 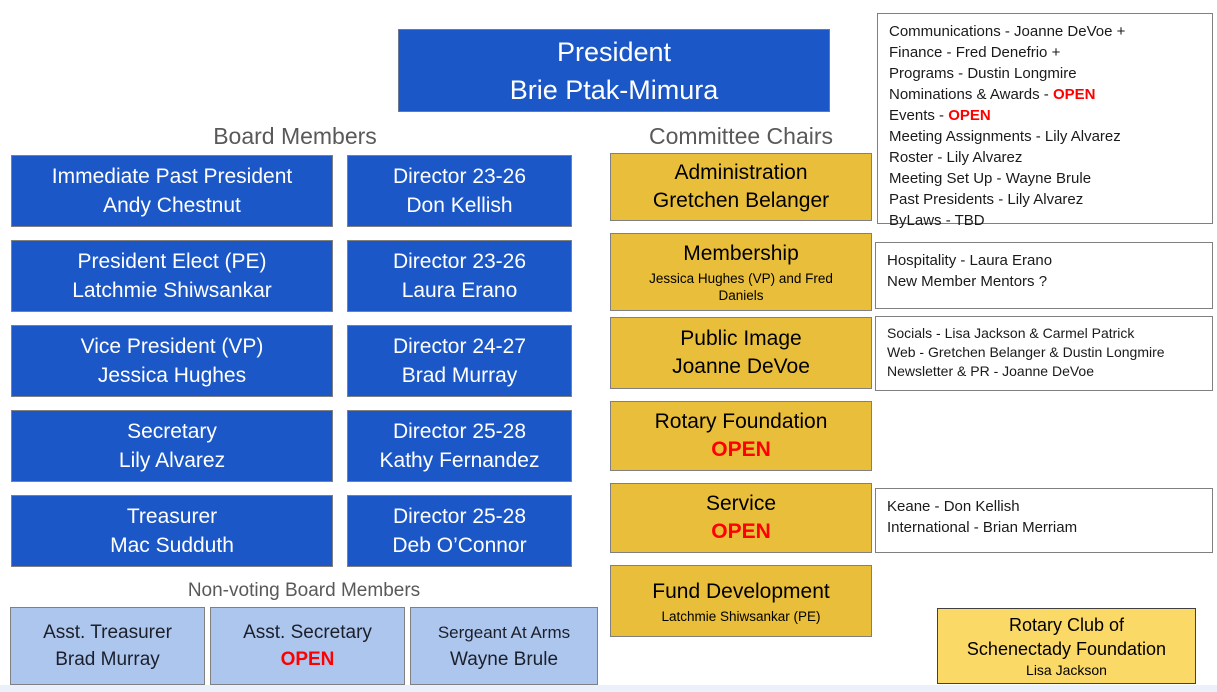 What do you see at coordinates (307, 659) in the screenshot?
I see `person-name: OPEN` at bounding box center [307, 659].